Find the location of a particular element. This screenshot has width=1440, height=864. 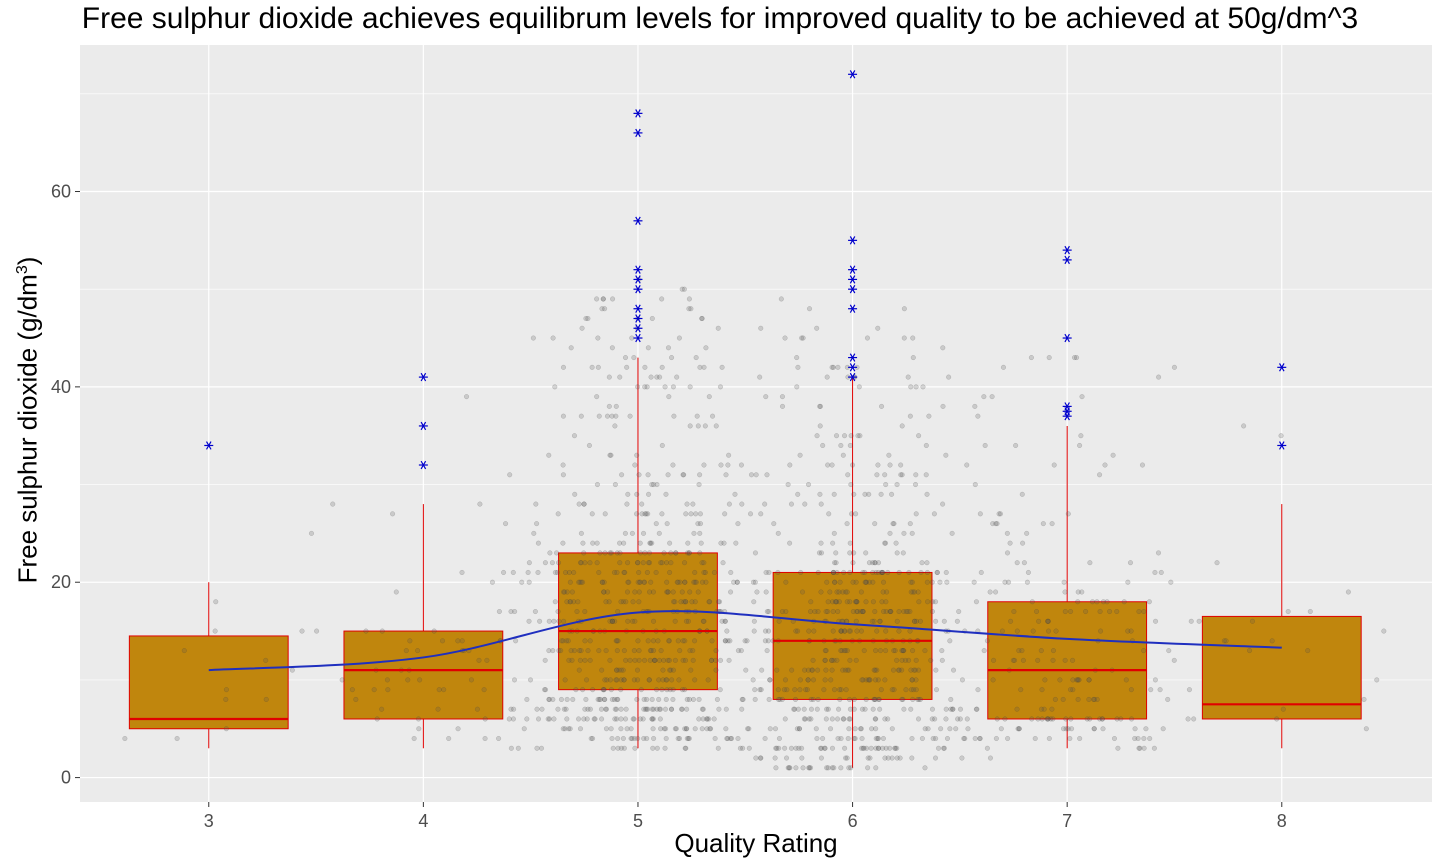

y-axis-label-end: ) is located at coordinates (27, 261).